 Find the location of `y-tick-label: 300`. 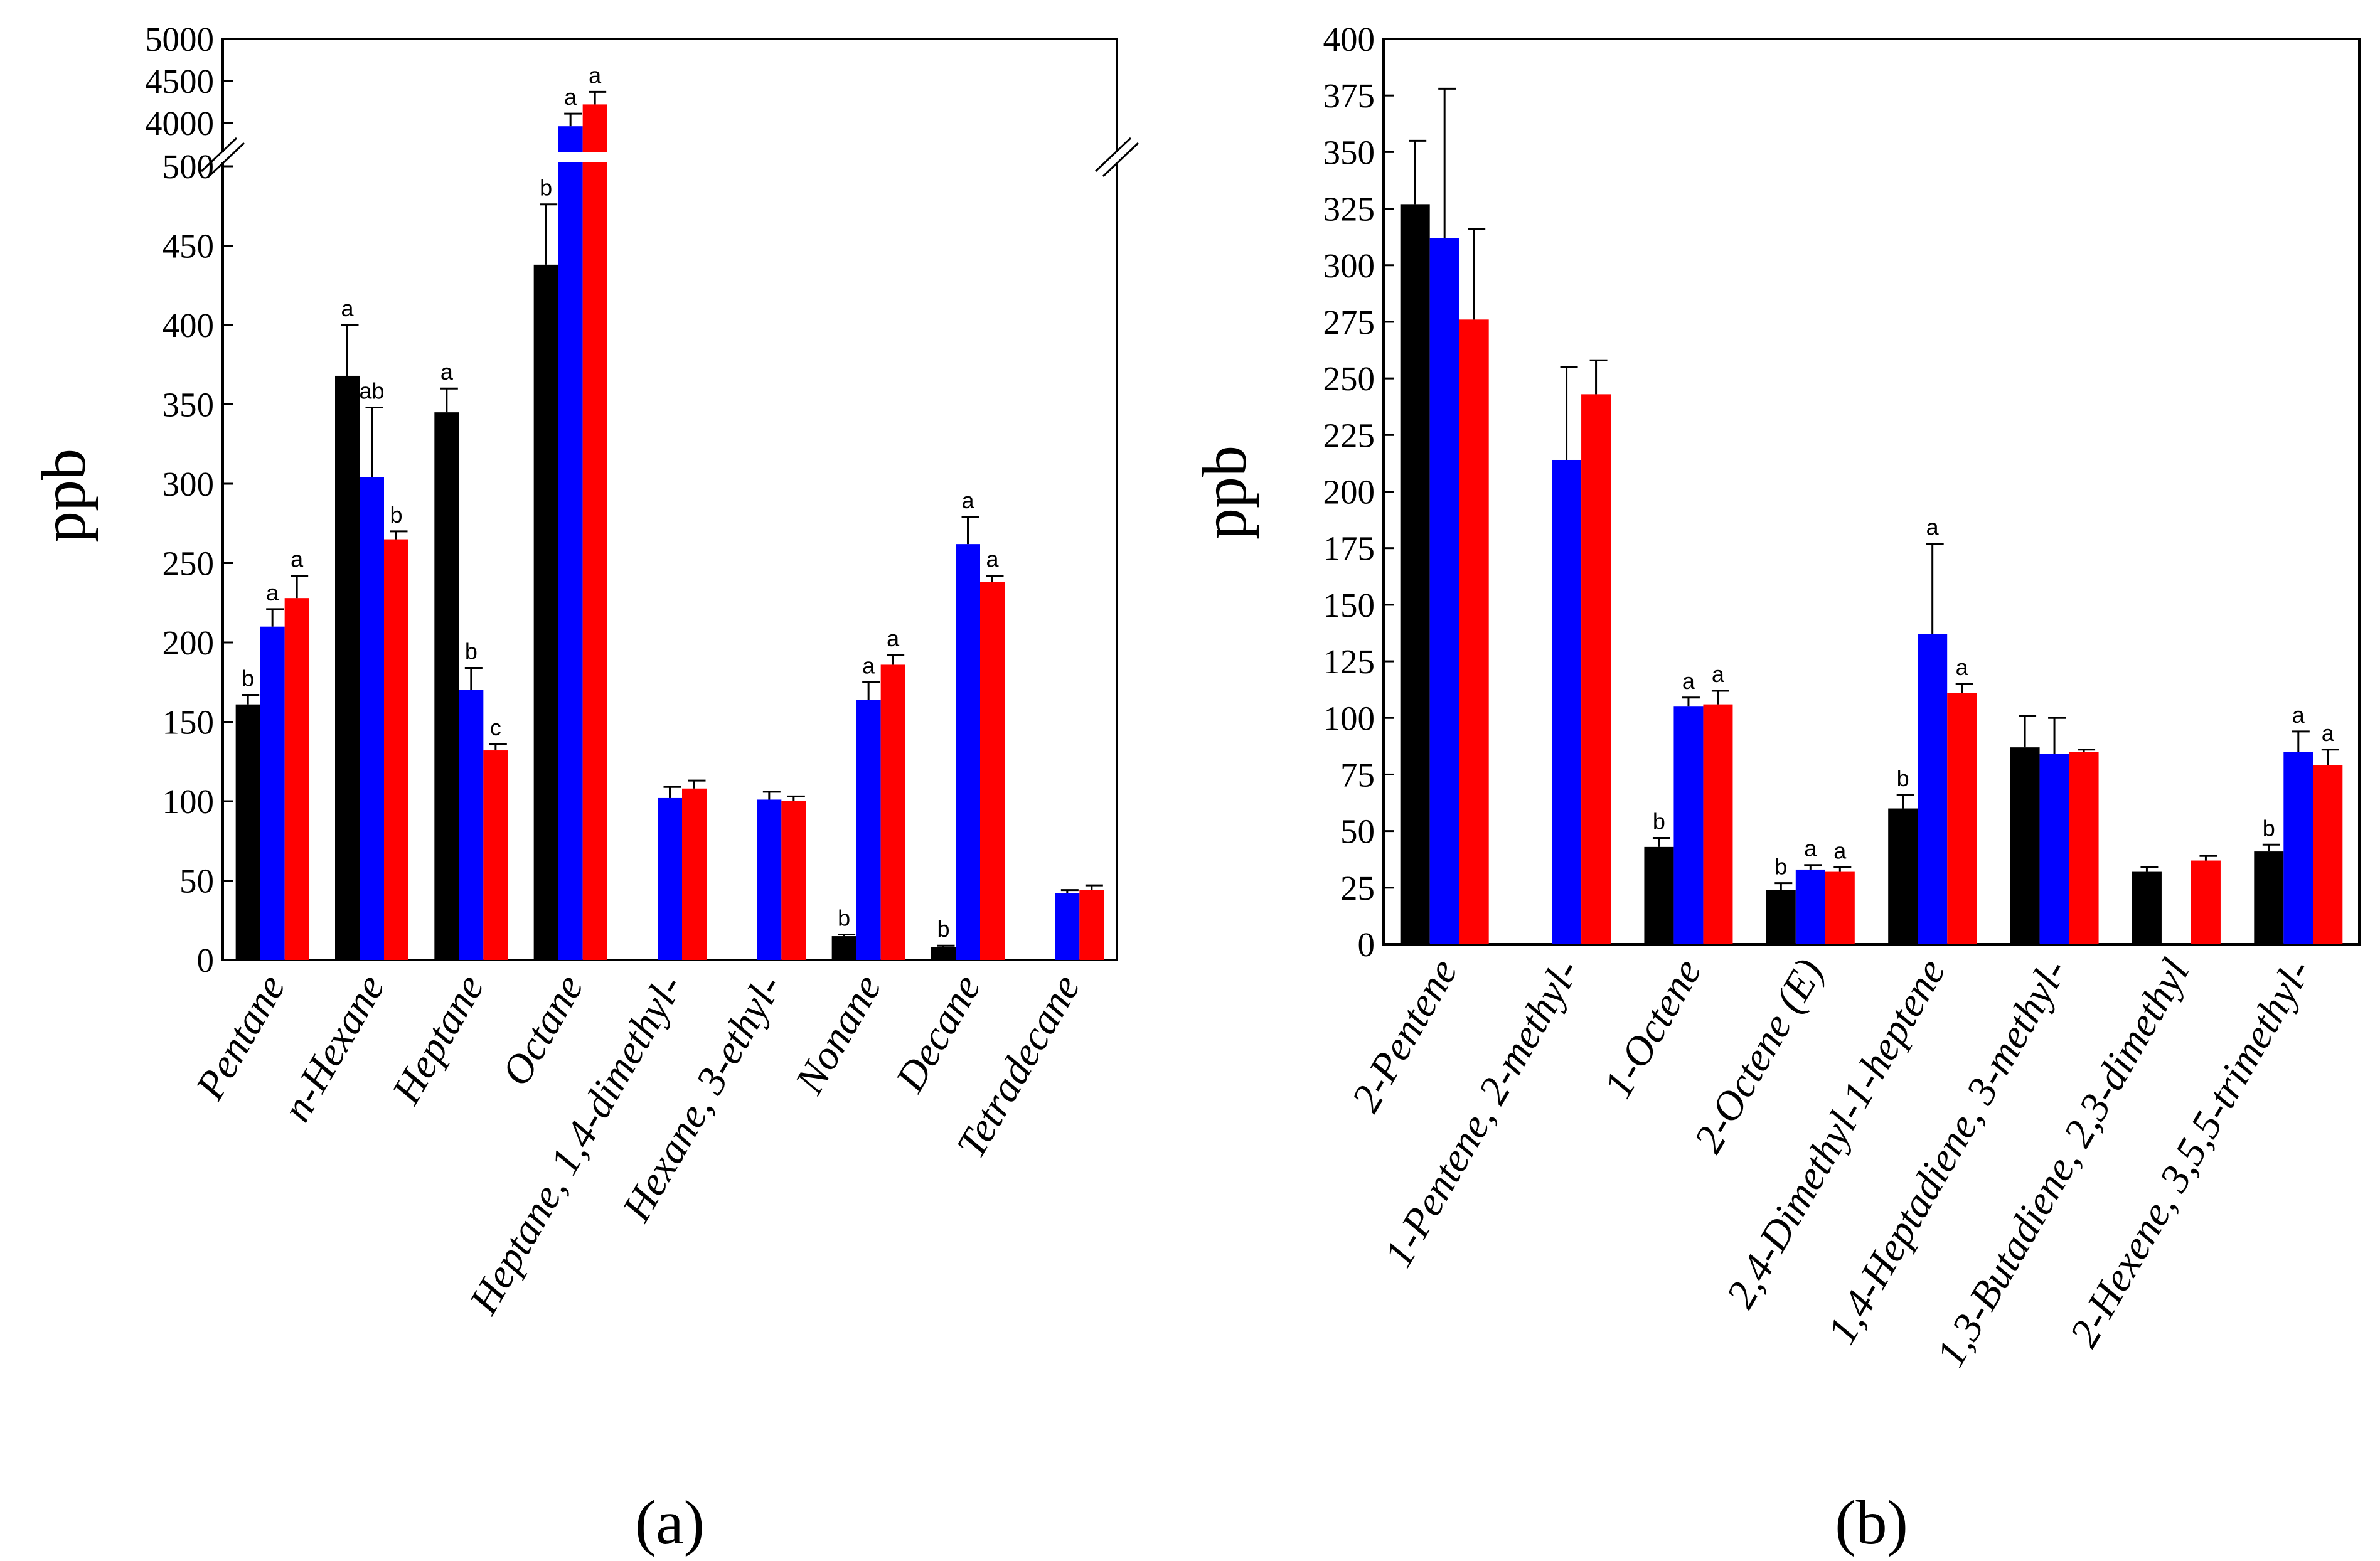

y-tick-label: 300 is located at coordinates (189, 484).